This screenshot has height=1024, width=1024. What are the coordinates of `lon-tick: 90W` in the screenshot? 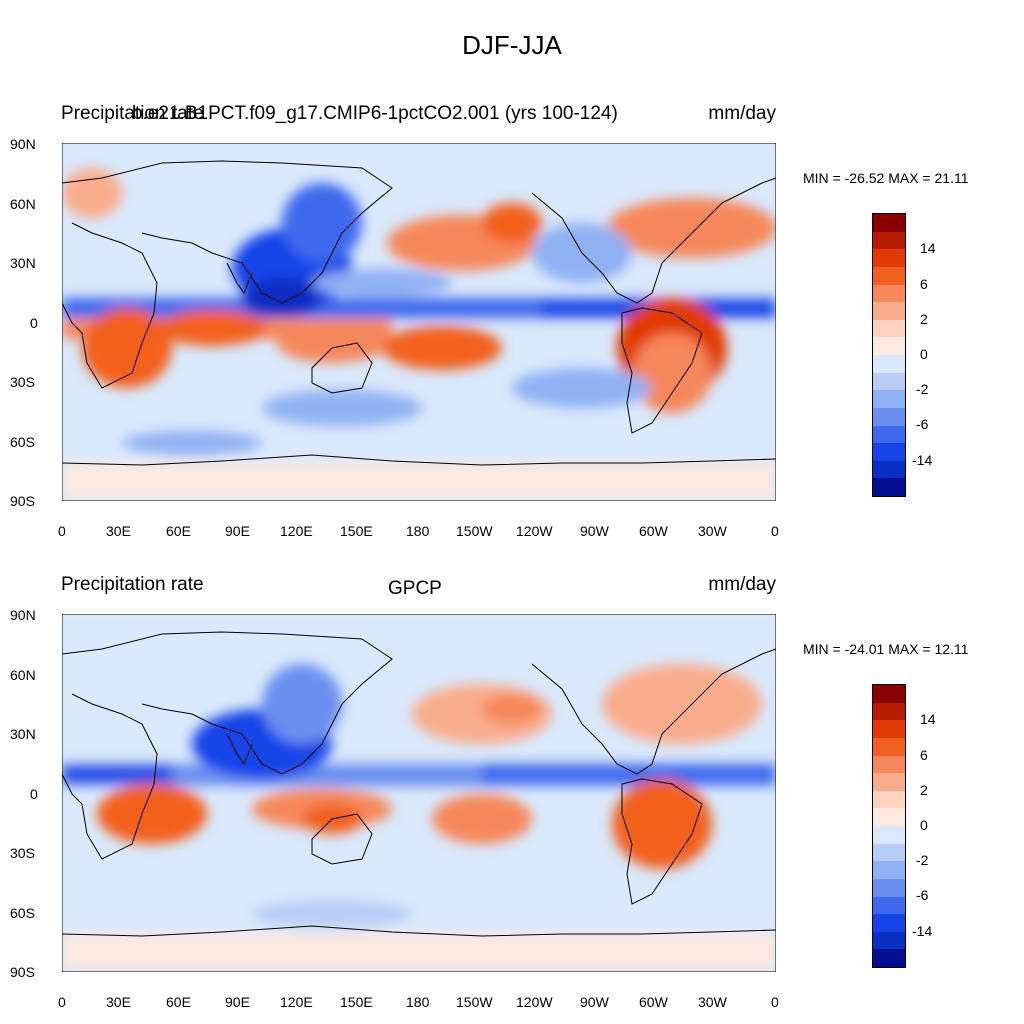 It's located at (594, 1002).